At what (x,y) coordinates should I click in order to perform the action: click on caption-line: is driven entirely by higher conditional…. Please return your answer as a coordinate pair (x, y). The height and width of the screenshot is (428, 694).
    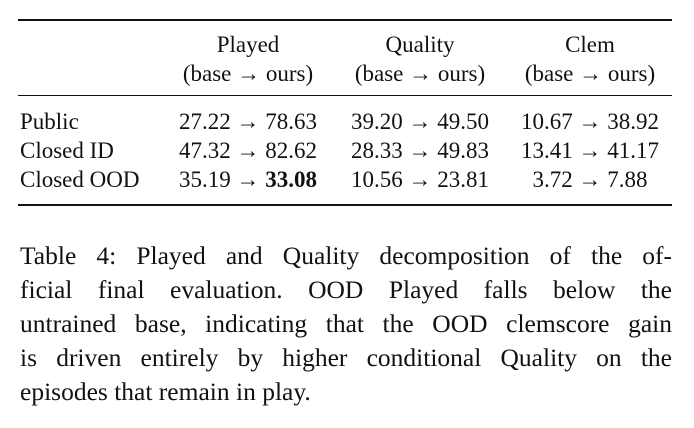
    Looking at the image, I should click on (346, 357).